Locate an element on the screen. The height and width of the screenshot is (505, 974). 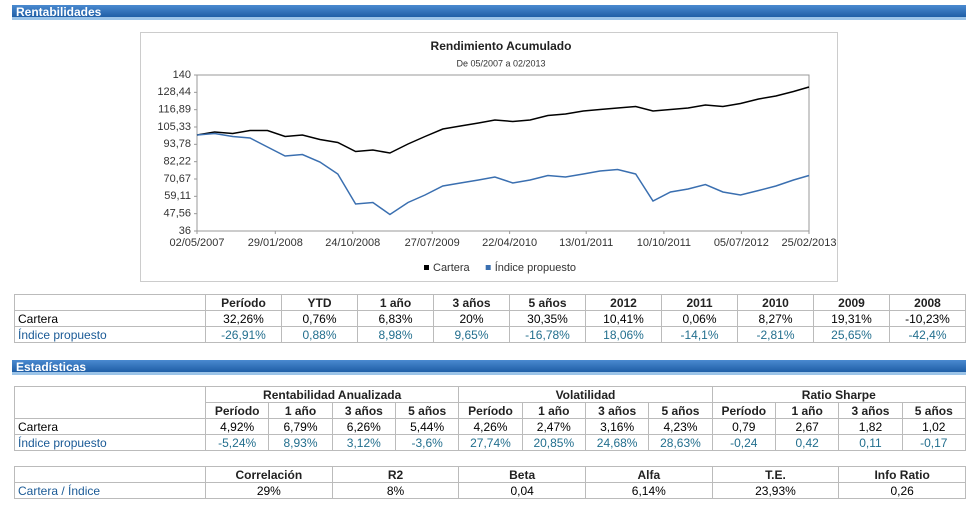
table-cell: 6,26% is located at coordinates (363, 426).